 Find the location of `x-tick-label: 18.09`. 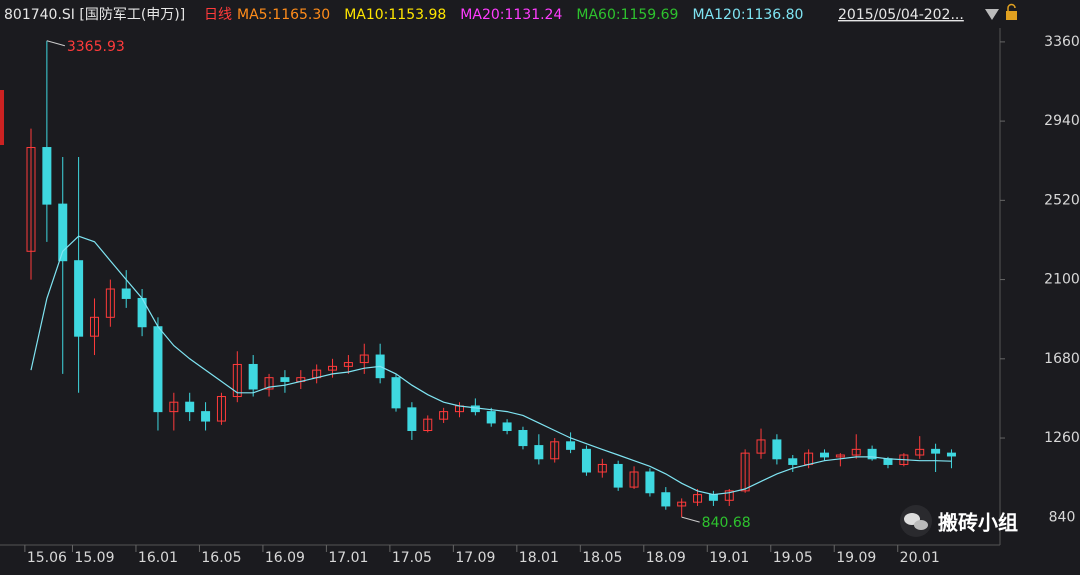

x-tick-label: 18.09 is located at coordinates (666, 558).